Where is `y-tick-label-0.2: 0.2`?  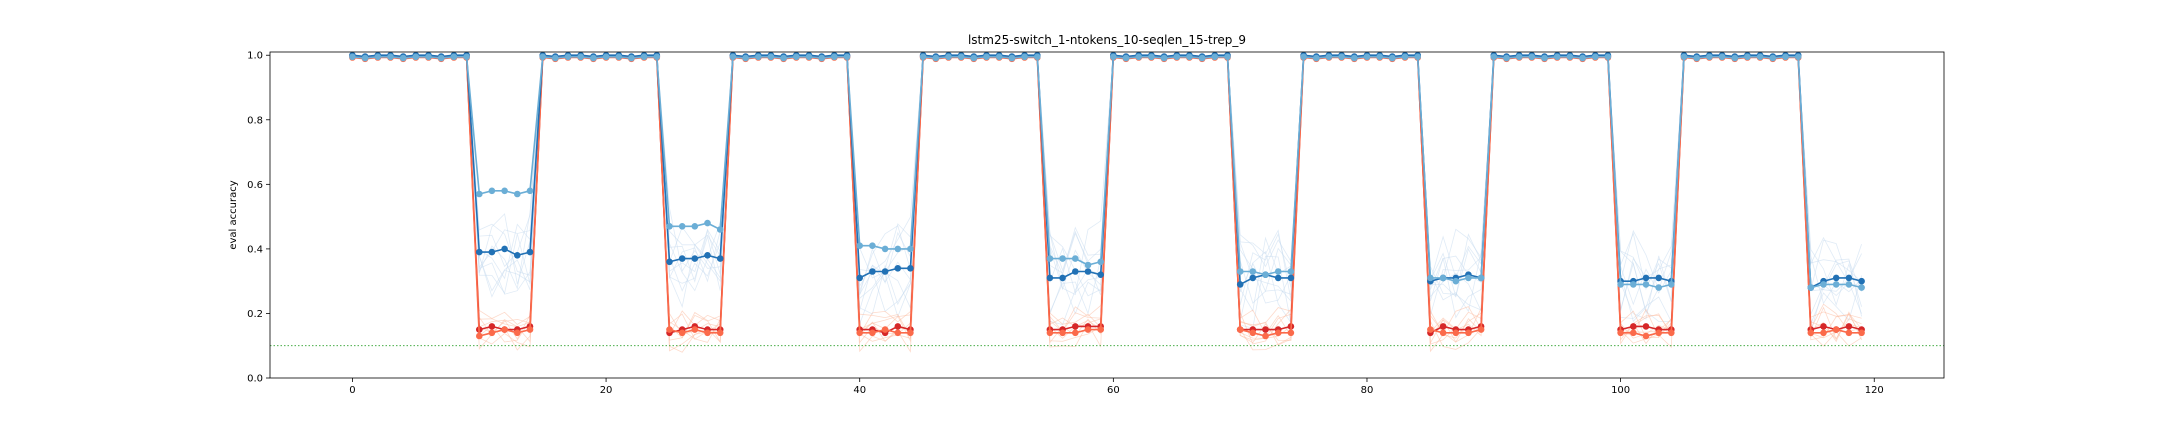
y-tick-label-0.2: 0.2 is located at coordinates (255, 314).